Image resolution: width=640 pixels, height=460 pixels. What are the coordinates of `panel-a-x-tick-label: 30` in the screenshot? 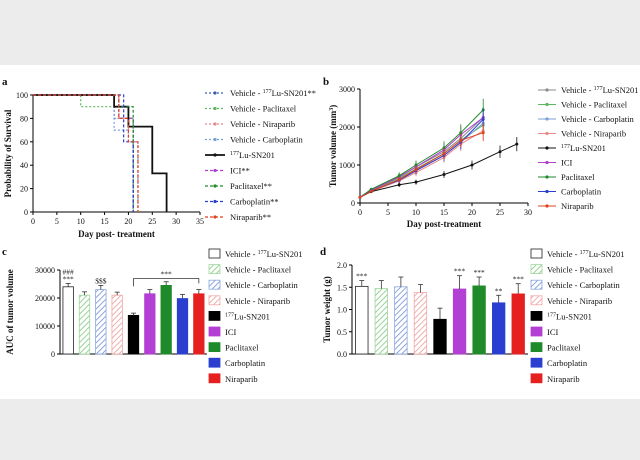 It's located at (176, 221).